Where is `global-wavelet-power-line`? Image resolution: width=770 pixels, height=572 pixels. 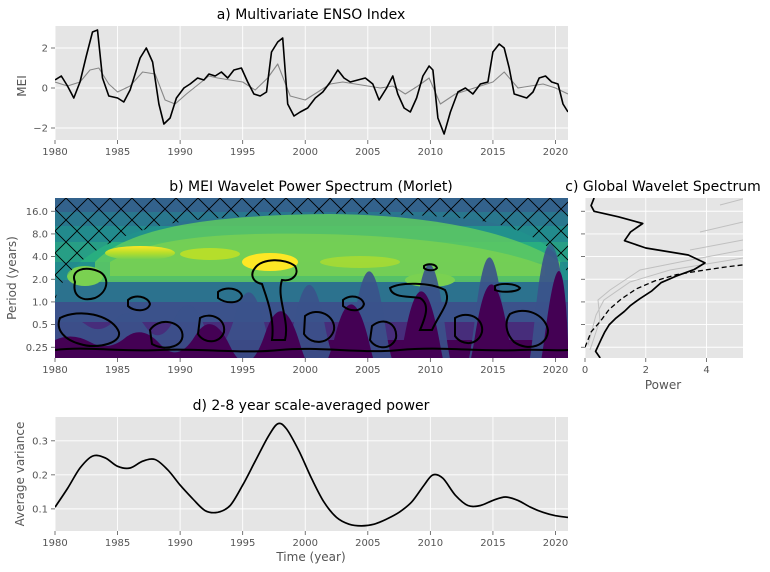 global-wavelet-power-line is located at coordinates (648, 278).